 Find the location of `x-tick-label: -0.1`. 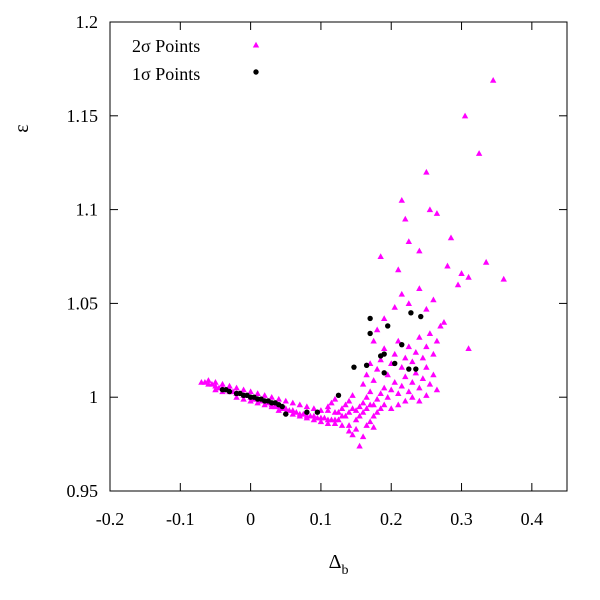

x-tick-label: -0.1 is located at coordinates (180, 519).